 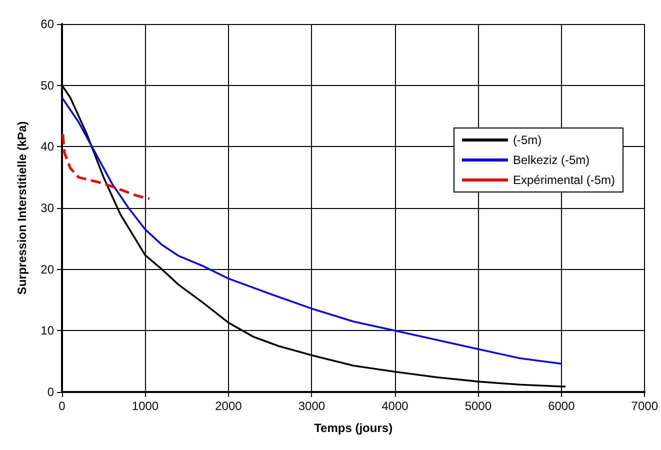 What do you see at coordinates (228, 406) in the screenshot?
I see `x-tick-label: 2000` at bounding box center [228, 406].